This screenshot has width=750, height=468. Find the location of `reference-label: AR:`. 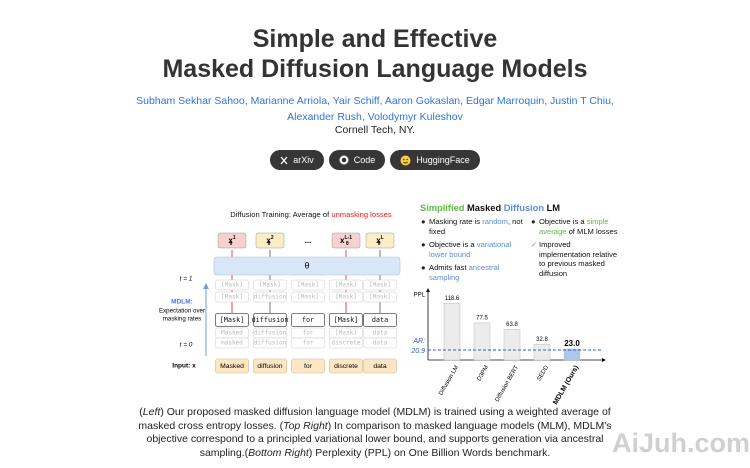

reference-label: AR: is located at coordinates (418, 341).